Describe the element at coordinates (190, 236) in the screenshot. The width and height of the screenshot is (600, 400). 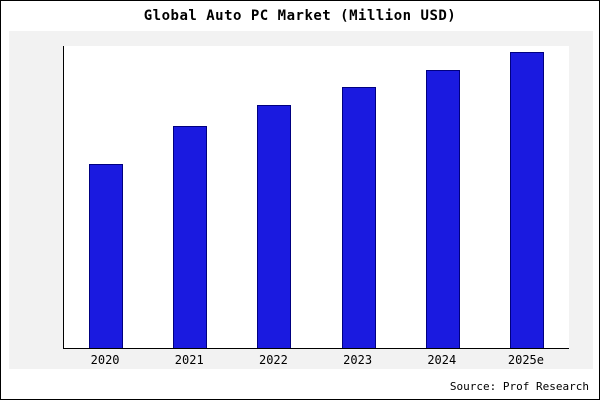
I see `bar-2021` at that location.